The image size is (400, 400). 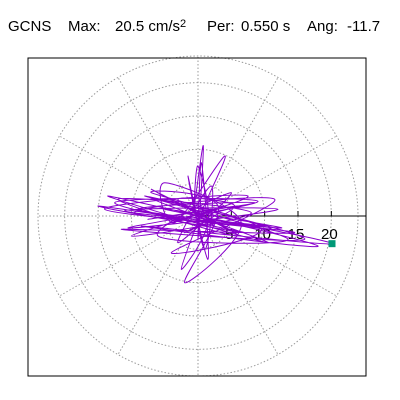 What do you see at coordinates (266, 26) in the screenshot?
I see `period-value: 0.550 s` at bounding box center [266, 26].